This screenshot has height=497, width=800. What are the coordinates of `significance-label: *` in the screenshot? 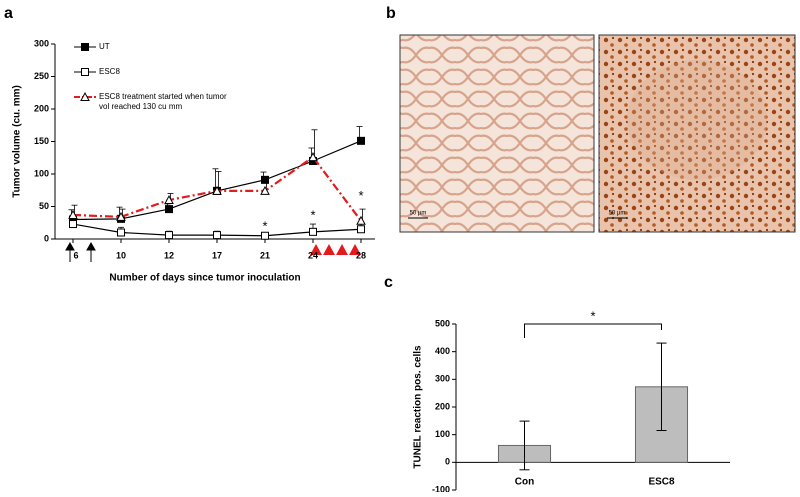 It's located at (592, 315).